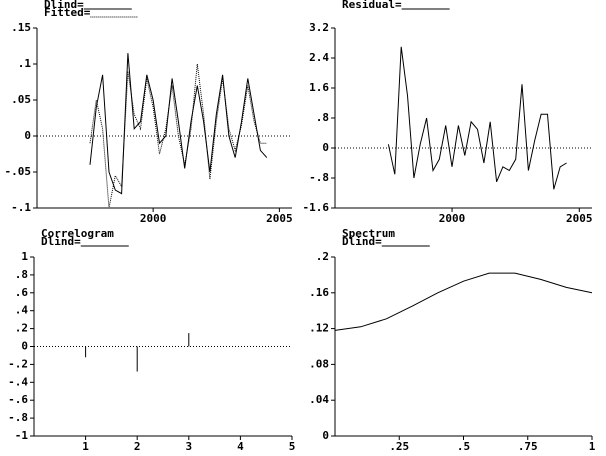  I want to click on y-tick-label: 1, so click(24, 256).